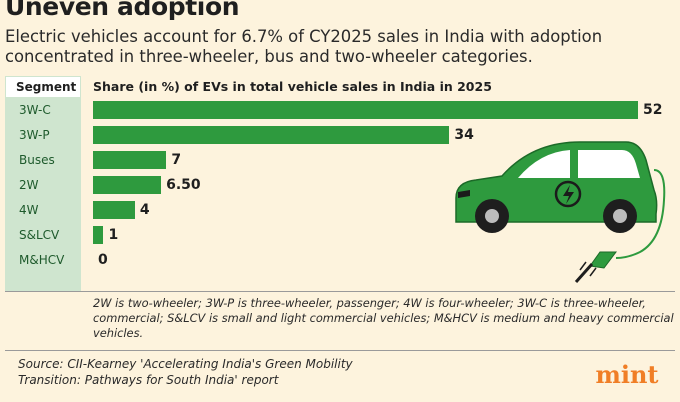 The image size is (680, 402). I want to click on bar-value-label: 1, so click(113, 235).